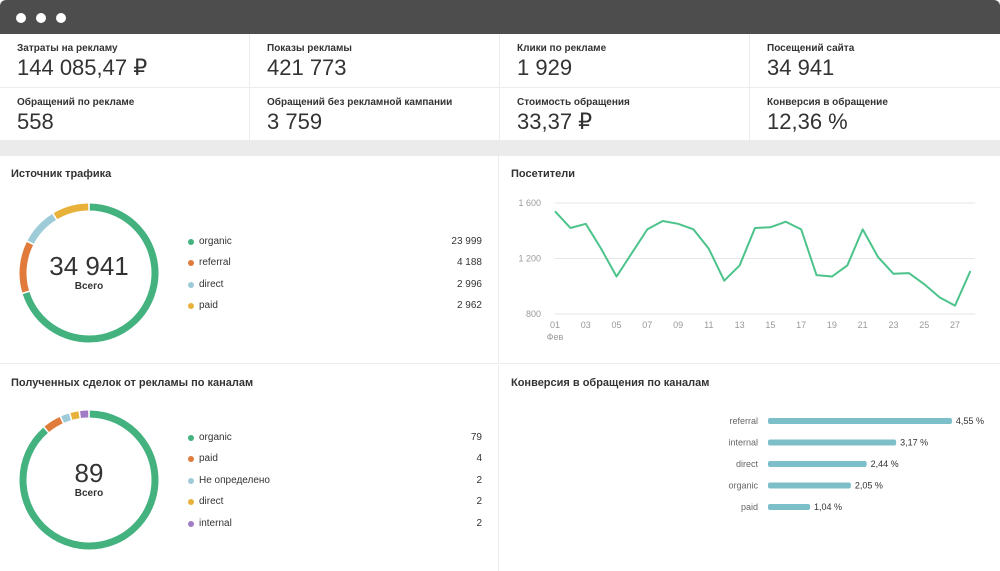  Describe the element at coordinates (335, 525) in the screenshot. I see `legend-item: internal 2` at that location.